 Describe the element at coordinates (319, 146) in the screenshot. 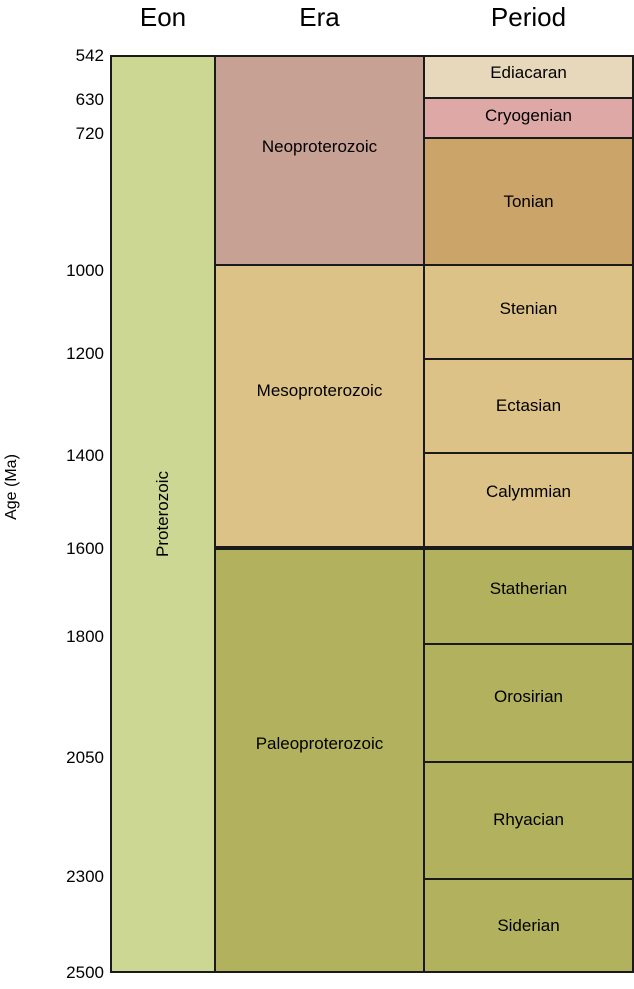

I see `era-label: Neoproterozoic` at that location.